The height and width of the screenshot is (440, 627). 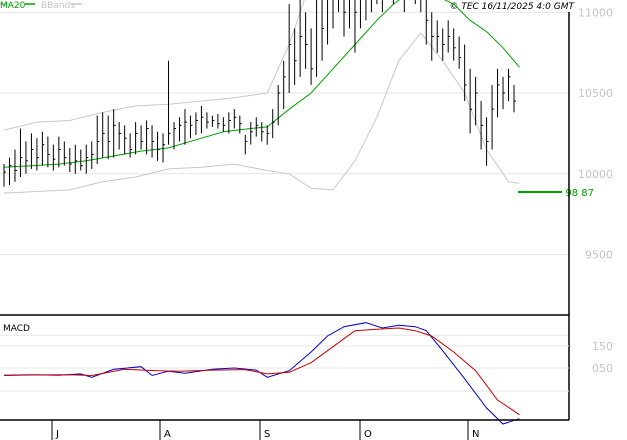 What do you see at coordinates (556, 193) in the screenshot?
I see `price-levels: 111 6798 87` at bounding box center [556, 193].